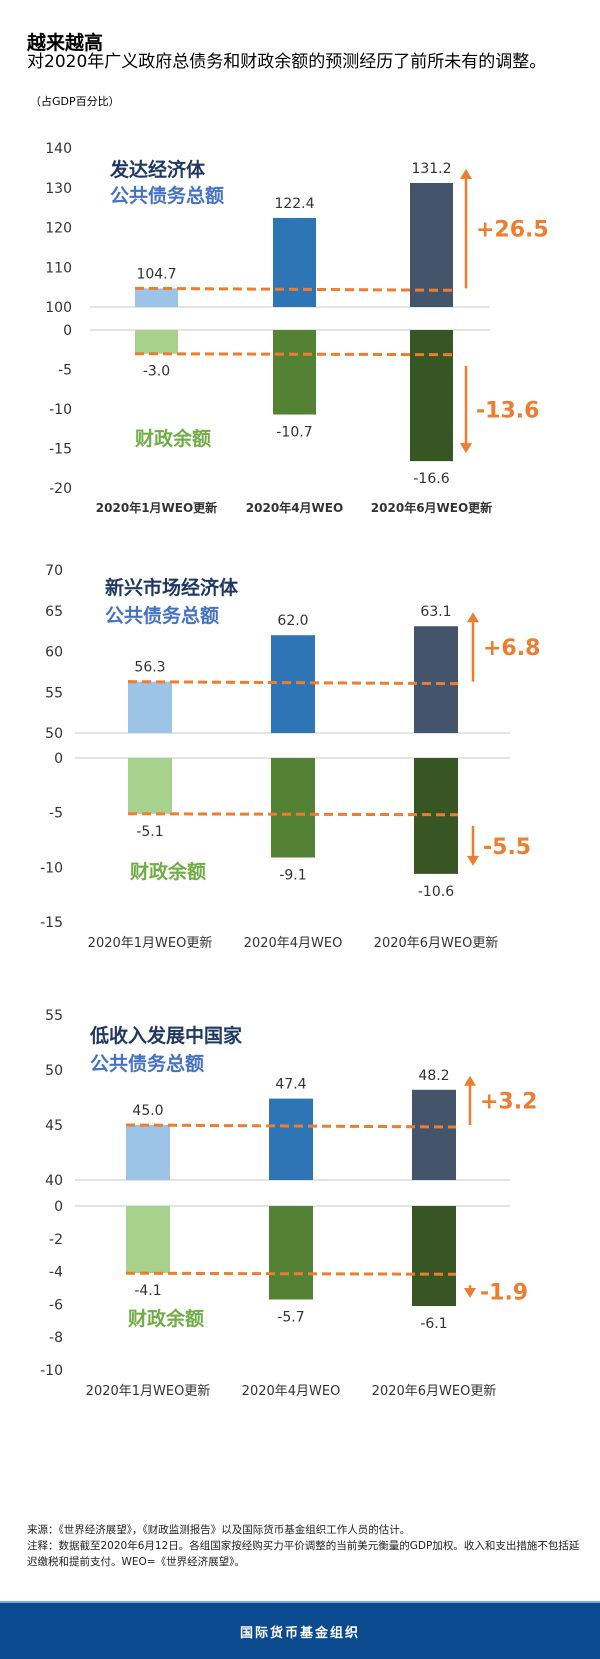  I want to click on balance-change-label: -5.5, so click(507, 847).